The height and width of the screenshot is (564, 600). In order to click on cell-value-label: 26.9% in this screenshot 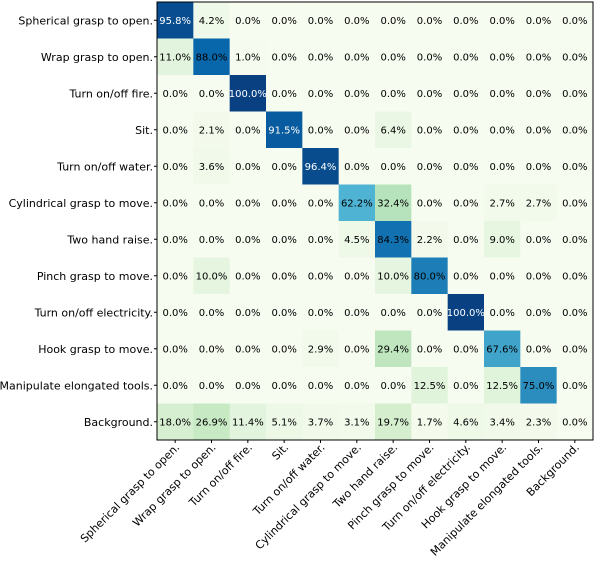, I will do `click(212, 422)`.